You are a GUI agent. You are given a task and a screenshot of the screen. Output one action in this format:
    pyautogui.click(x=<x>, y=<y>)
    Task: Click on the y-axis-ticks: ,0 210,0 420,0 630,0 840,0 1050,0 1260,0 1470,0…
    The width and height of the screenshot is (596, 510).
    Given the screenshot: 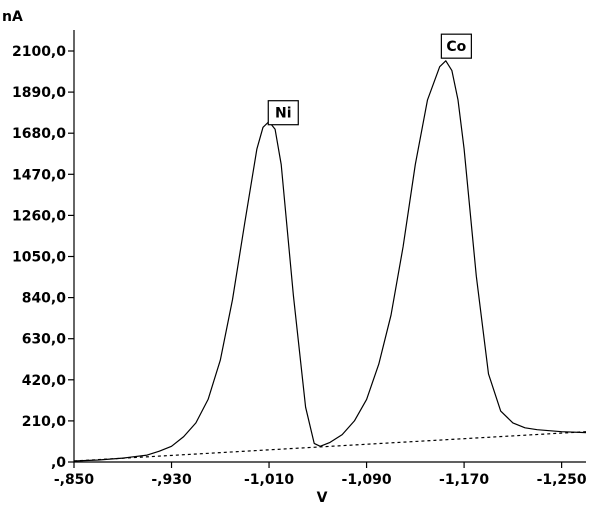 What is the action you would take?
    pyautogui.click(x=43, y=257)
    